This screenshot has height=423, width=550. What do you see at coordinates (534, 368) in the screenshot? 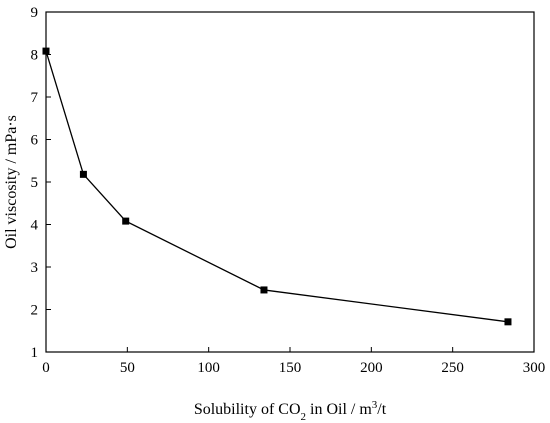
I see `x-tick-label: 300` at bounding box center [534, 368].